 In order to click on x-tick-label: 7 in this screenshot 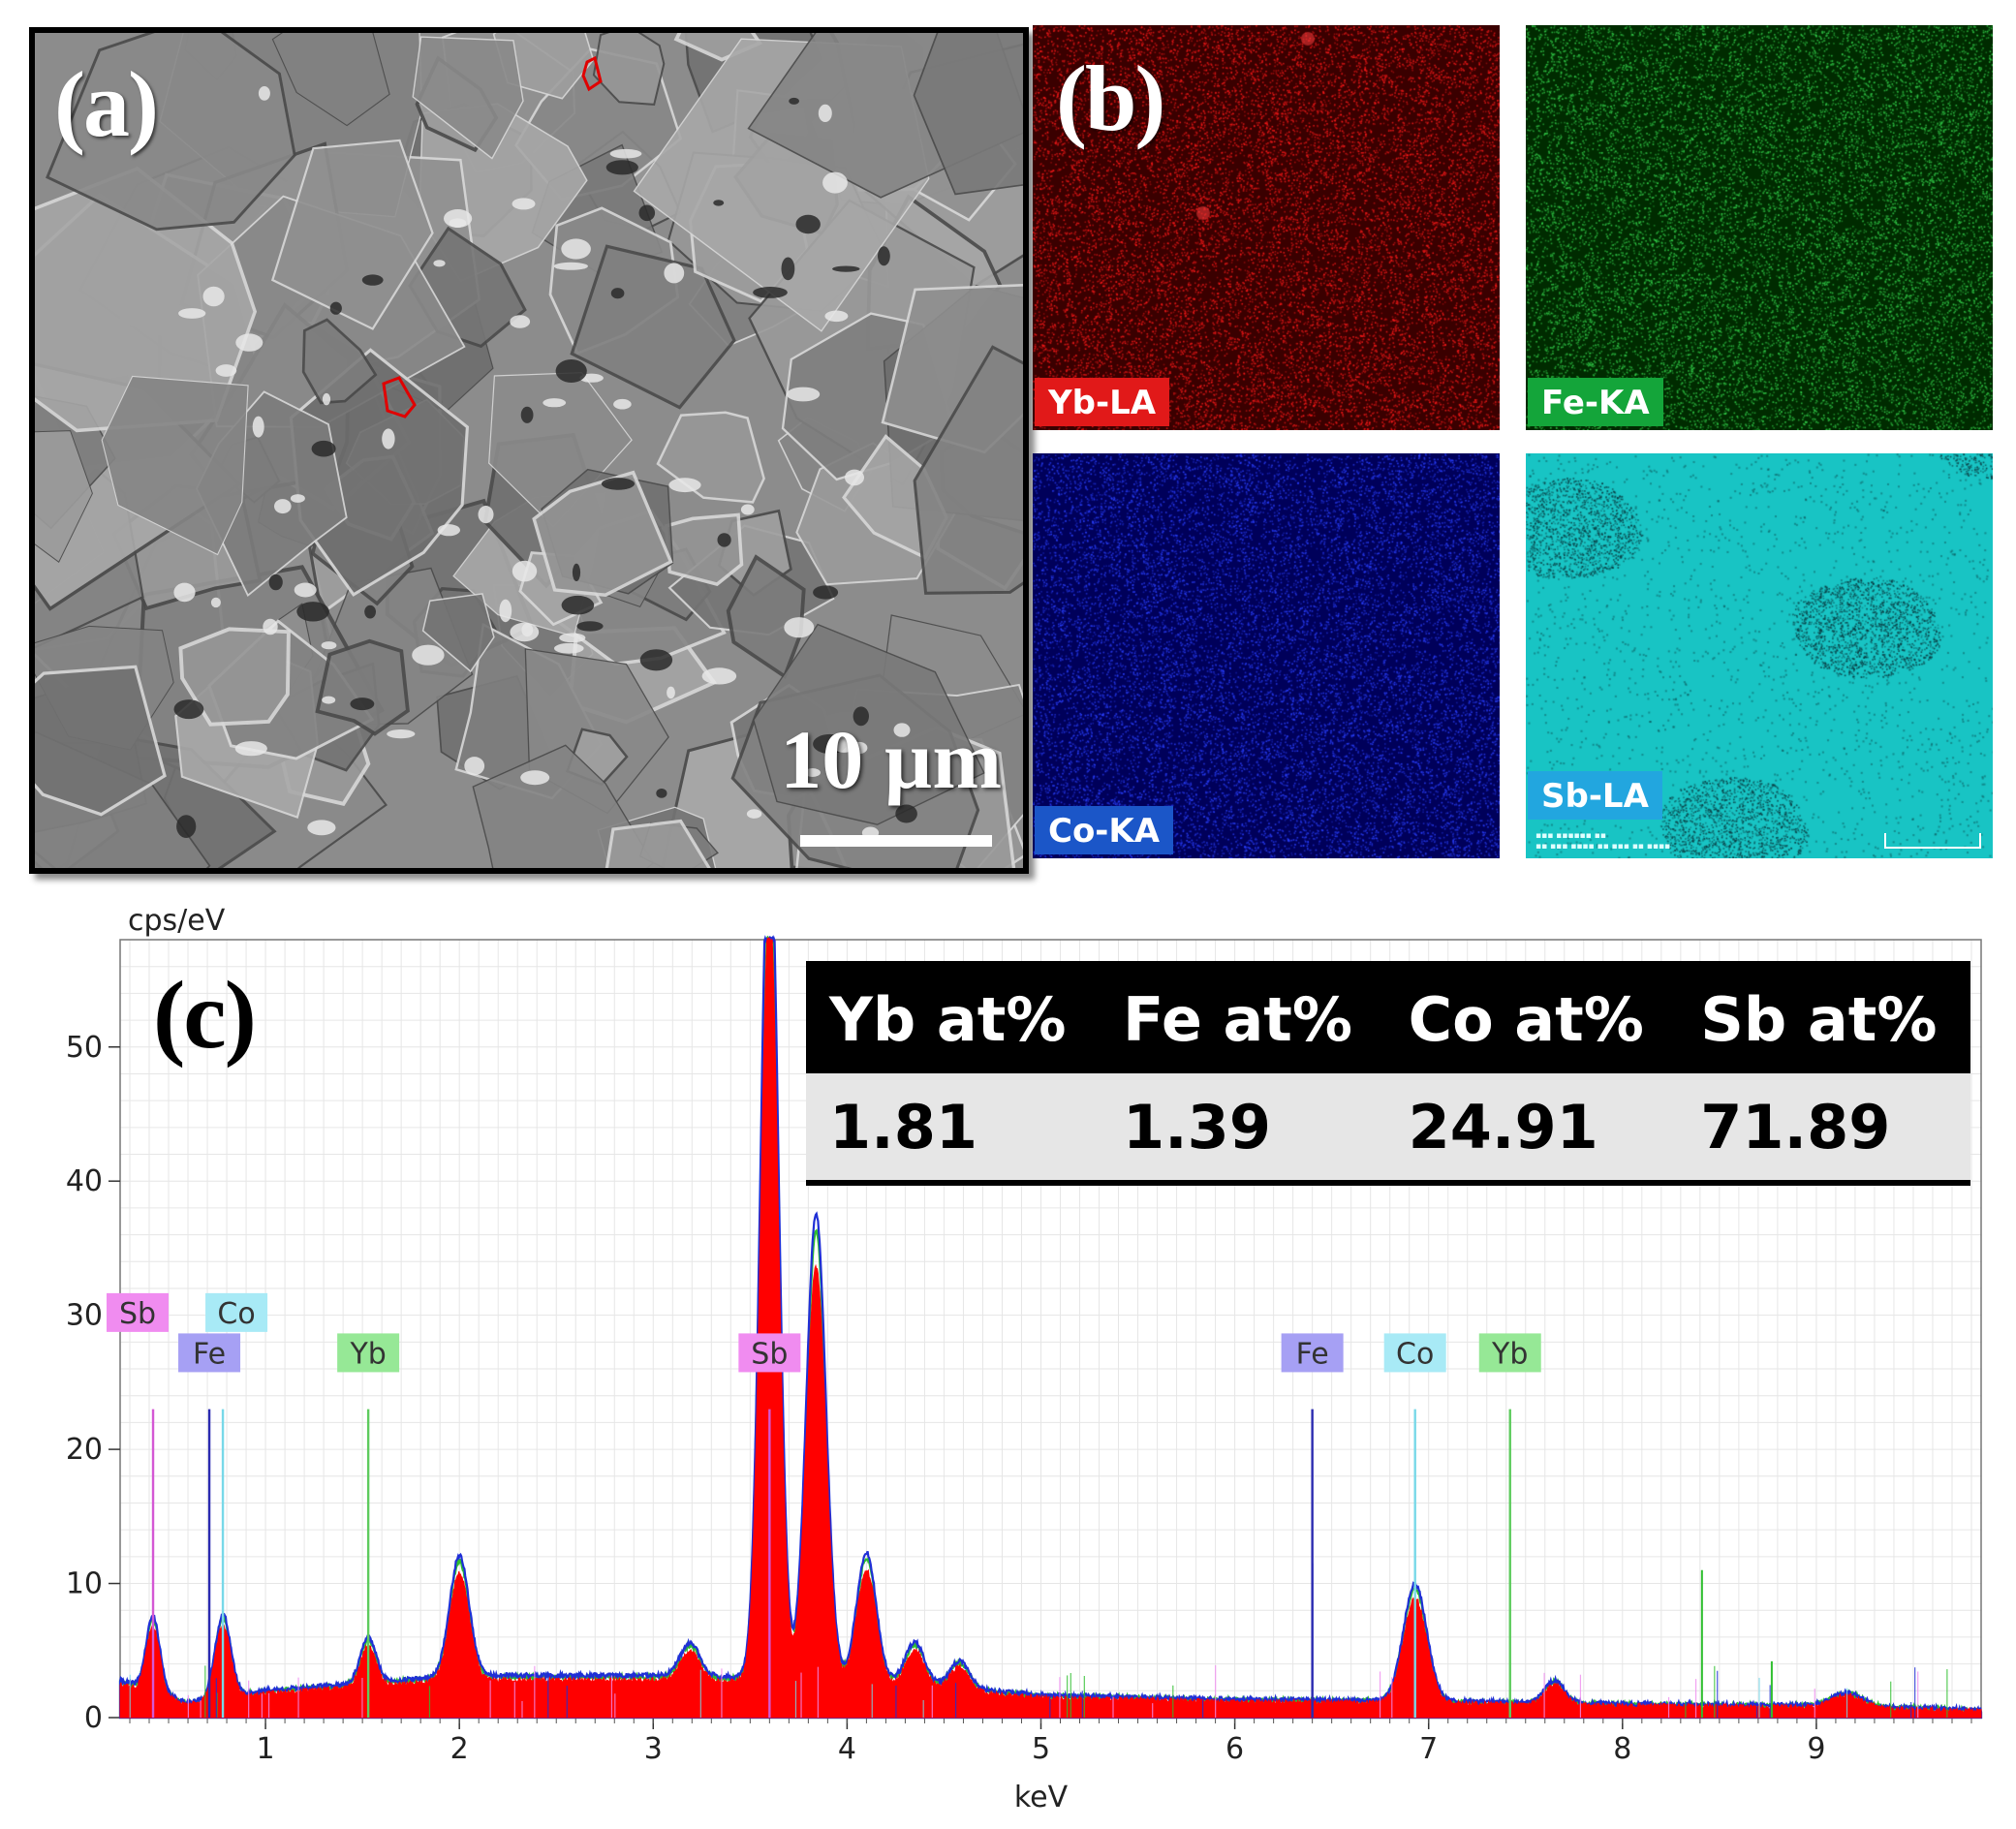, I will do `click(1428, 1749)`.